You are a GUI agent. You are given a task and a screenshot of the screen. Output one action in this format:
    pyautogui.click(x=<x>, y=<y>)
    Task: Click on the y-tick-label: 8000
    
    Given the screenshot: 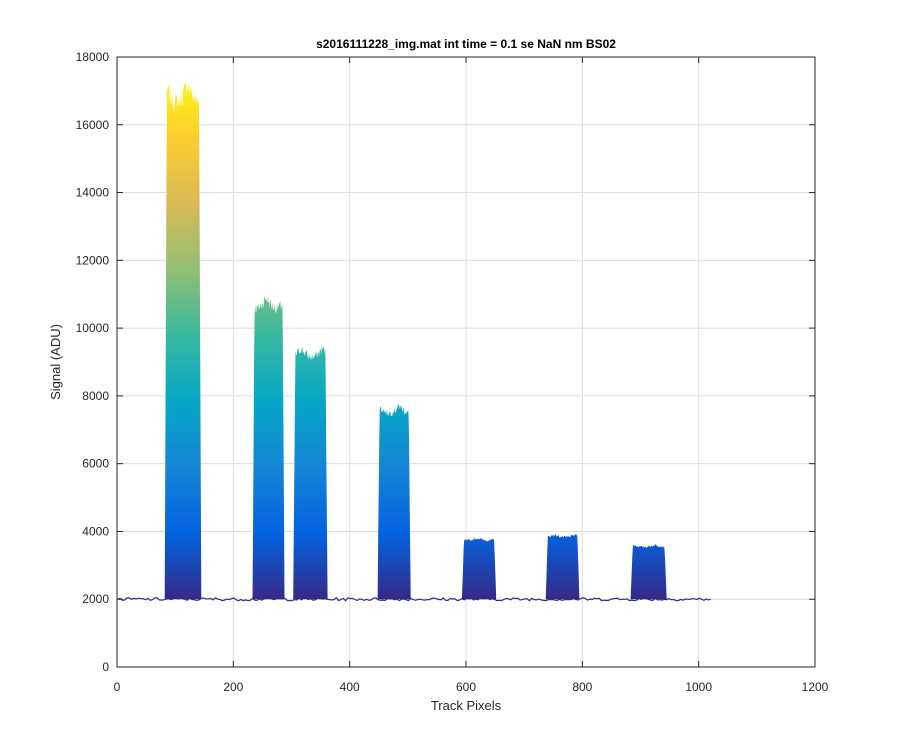 What is the action you would take?
    pyautogui.click(x=95, y=396)
    